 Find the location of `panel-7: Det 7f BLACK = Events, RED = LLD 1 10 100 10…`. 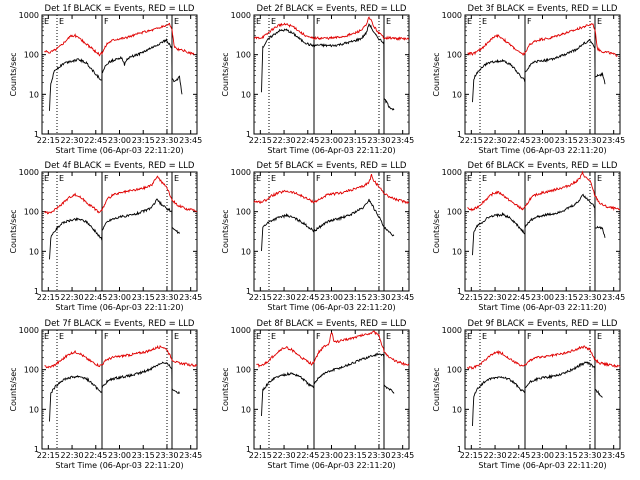

panel-7: Det 7f BLACK = Events, RED = LLD 1 10 100 10… is located at coordinates (105, 394).